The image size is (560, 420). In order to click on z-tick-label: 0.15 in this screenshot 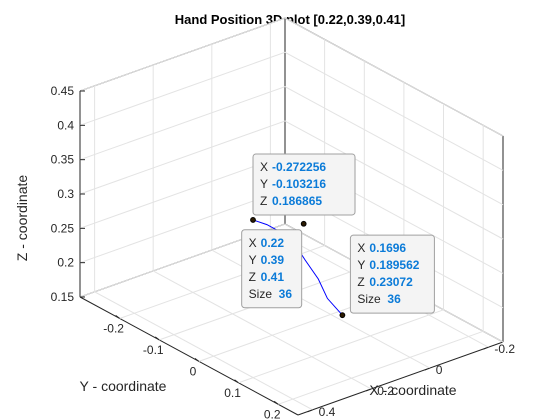, I will do `click(63, 297)`.